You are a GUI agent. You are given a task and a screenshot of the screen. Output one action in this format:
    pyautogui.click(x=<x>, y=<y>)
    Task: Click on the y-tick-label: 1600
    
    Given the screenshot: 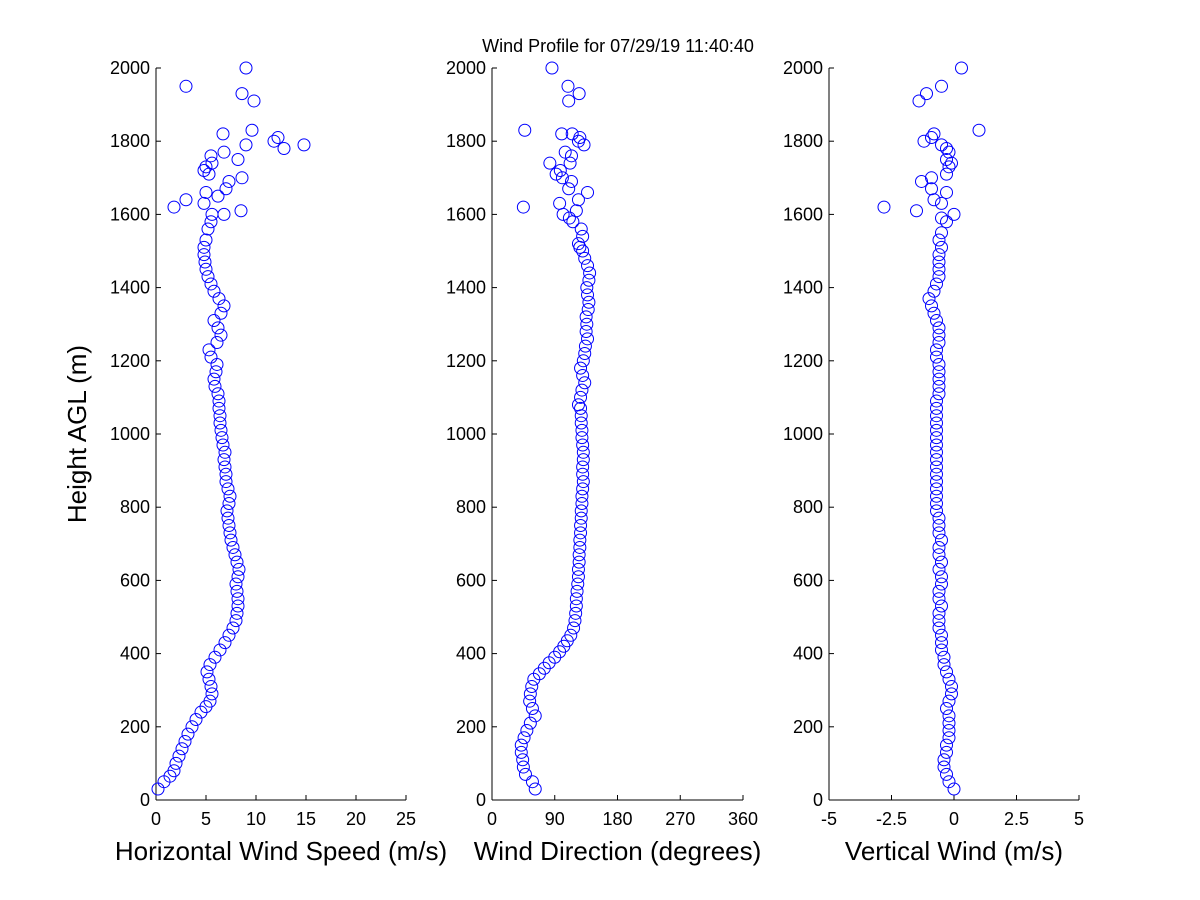 What is the action you would take?
    pyautogui.click(x=803, y=214)
    